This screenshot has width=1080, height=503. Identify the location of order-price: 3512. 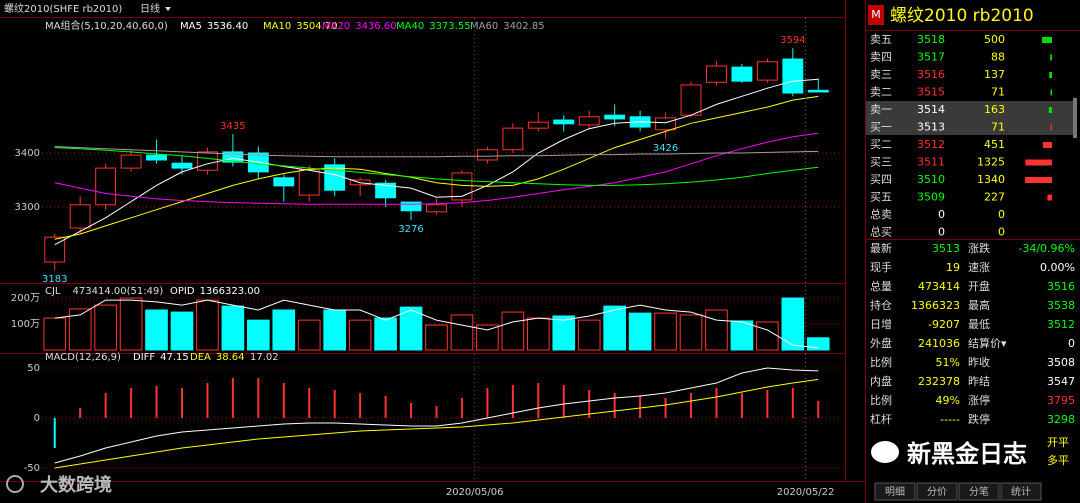
(931, 144).